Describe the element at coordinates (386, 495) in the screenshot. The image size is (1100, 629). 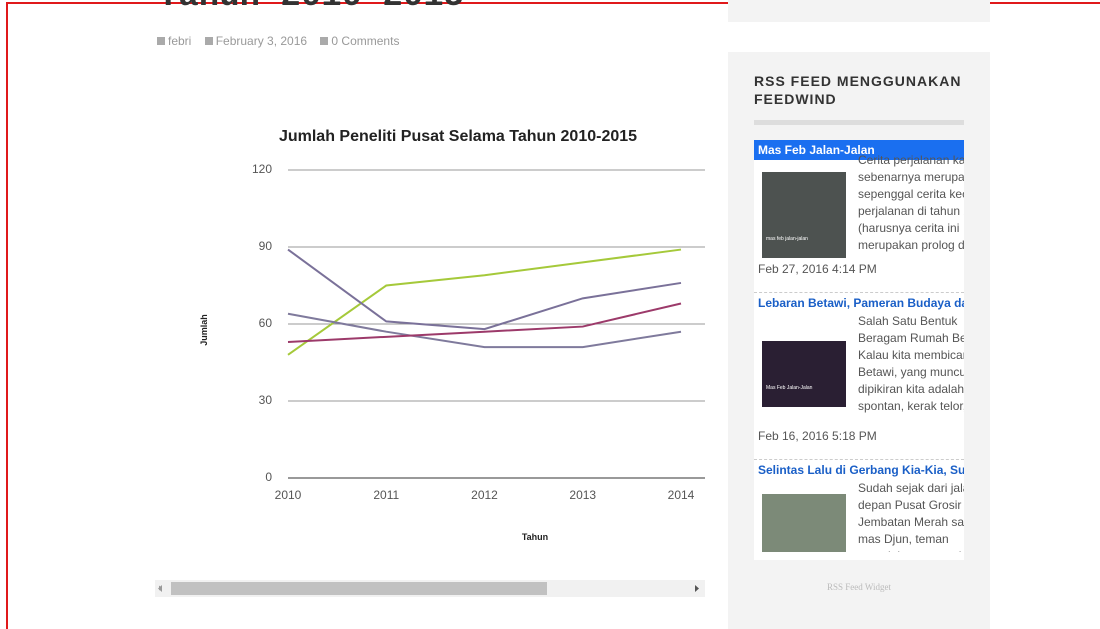
I see `x-tick-label: 2011` at that location.